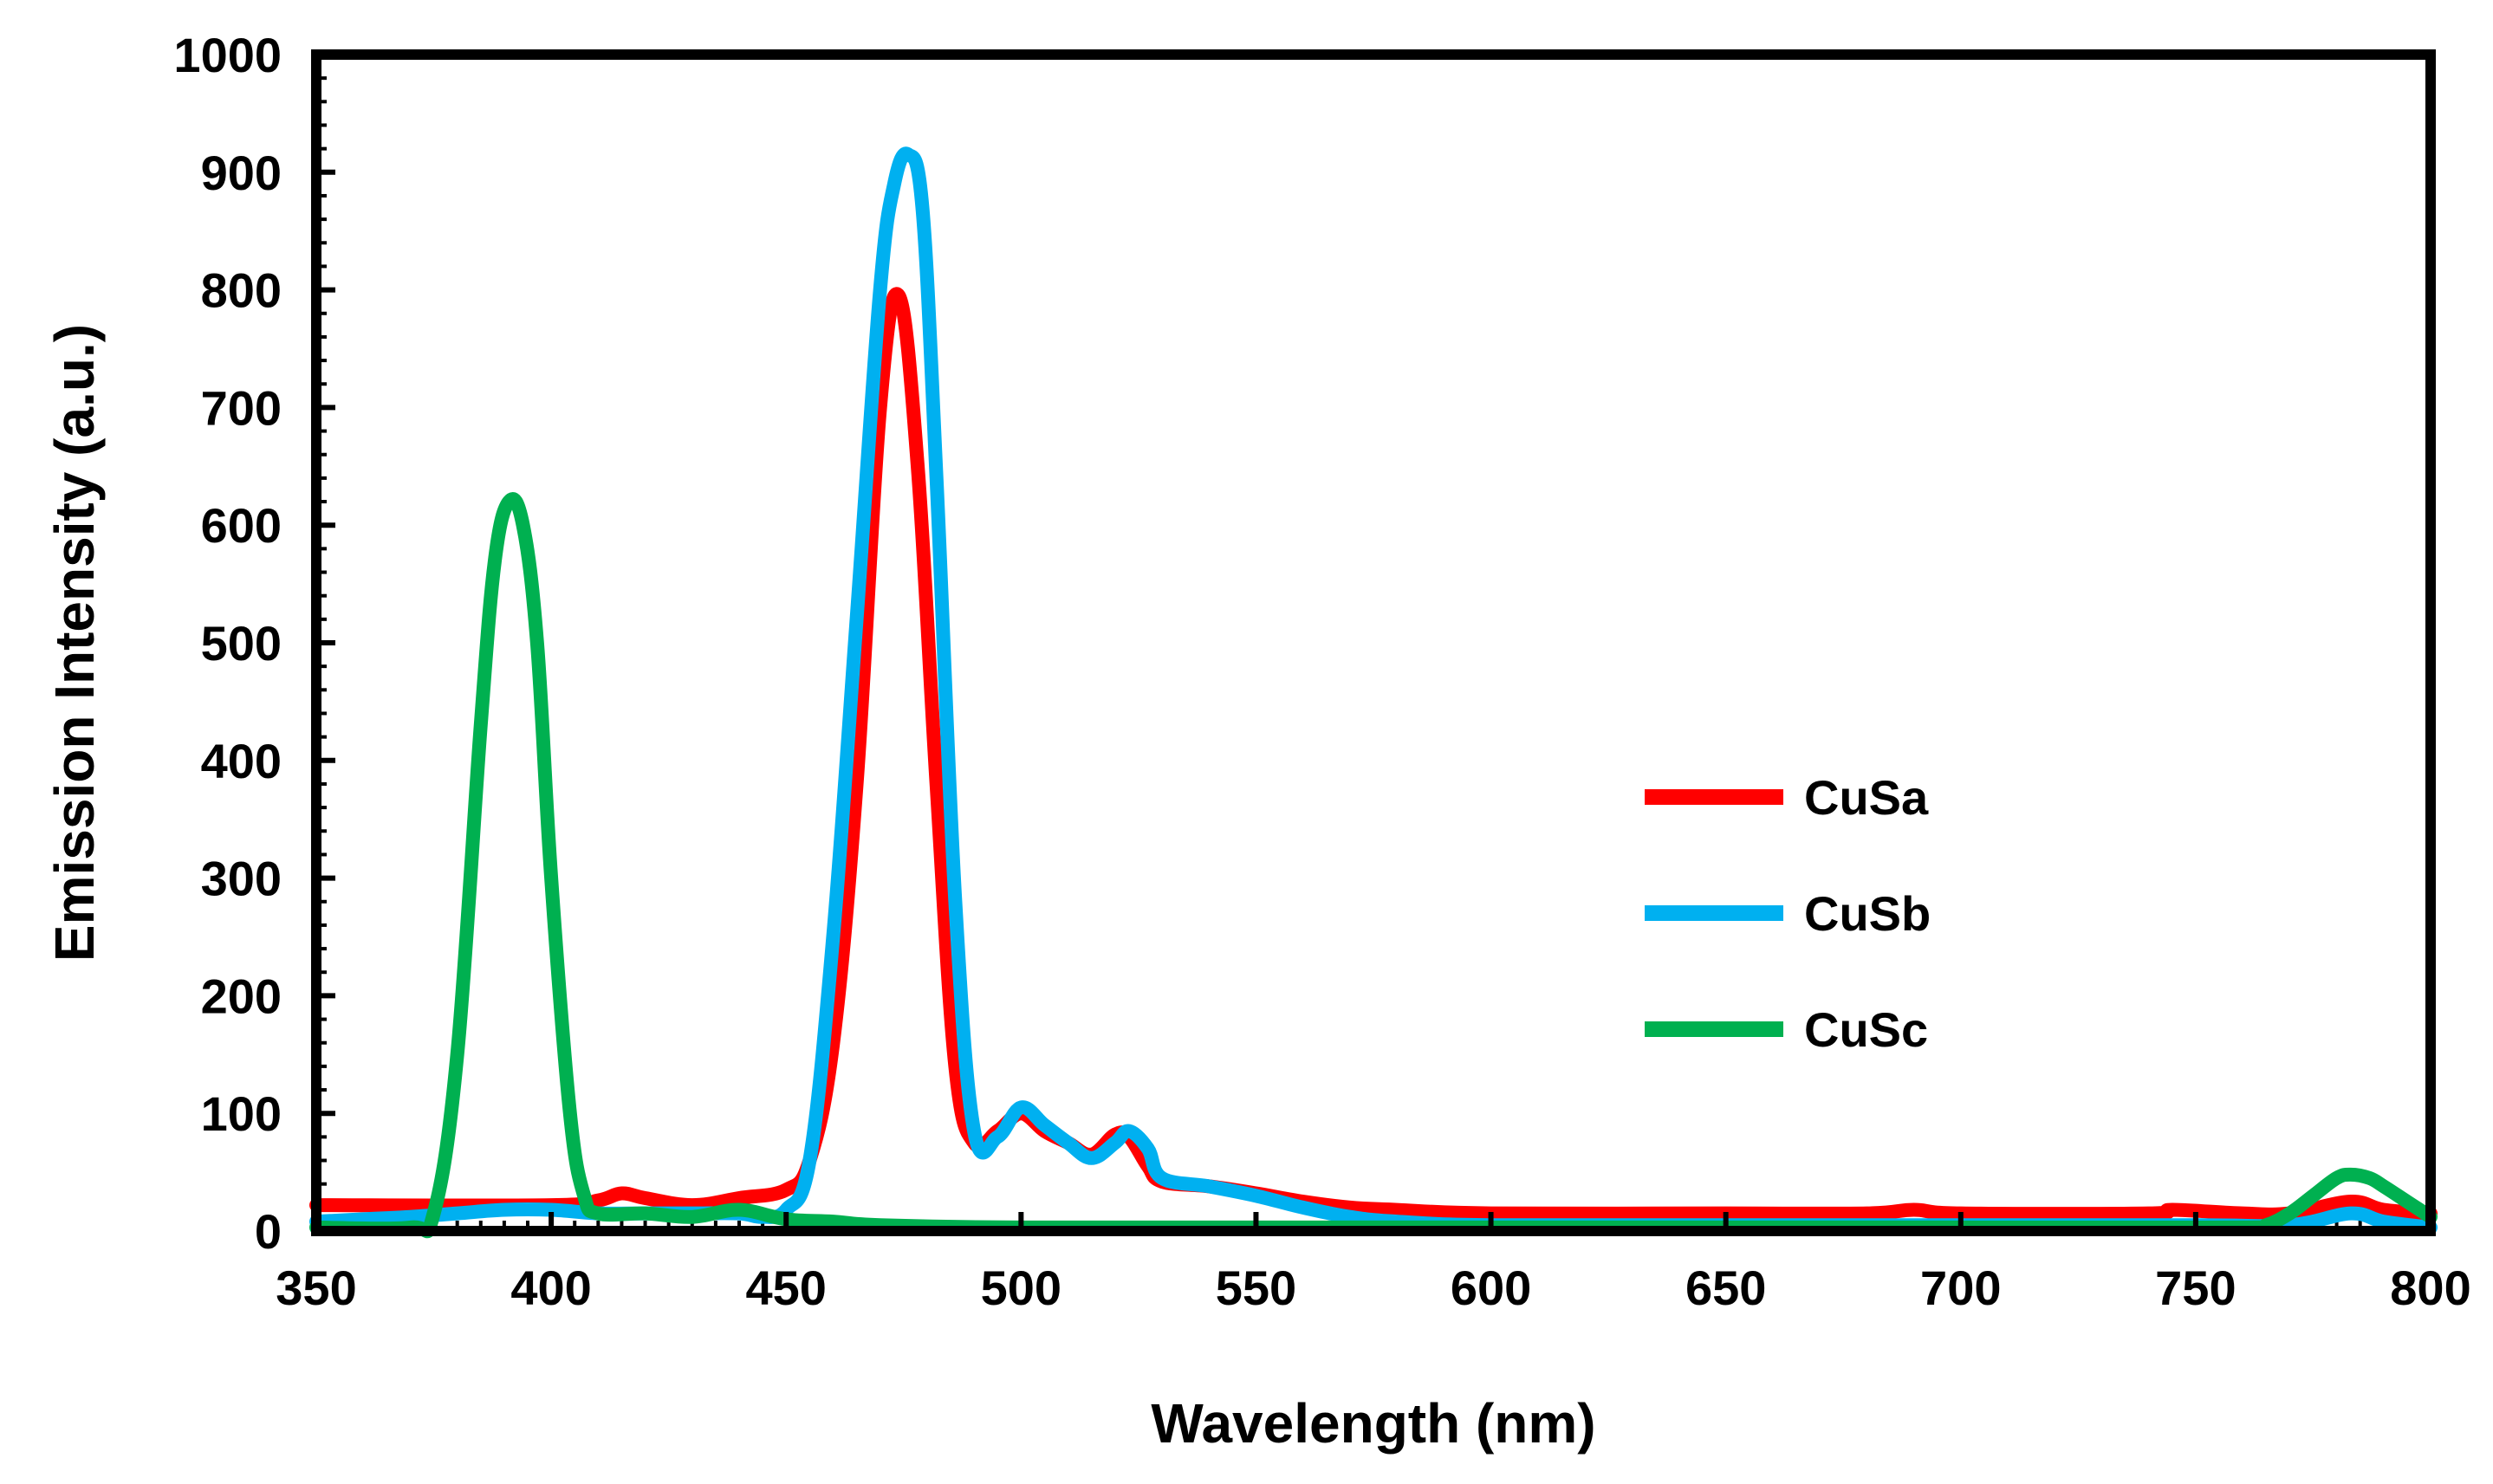 The width and height of the screenshot is (2493, 1484). I want to click on y-tick-label: 100, so click(241, 1113).